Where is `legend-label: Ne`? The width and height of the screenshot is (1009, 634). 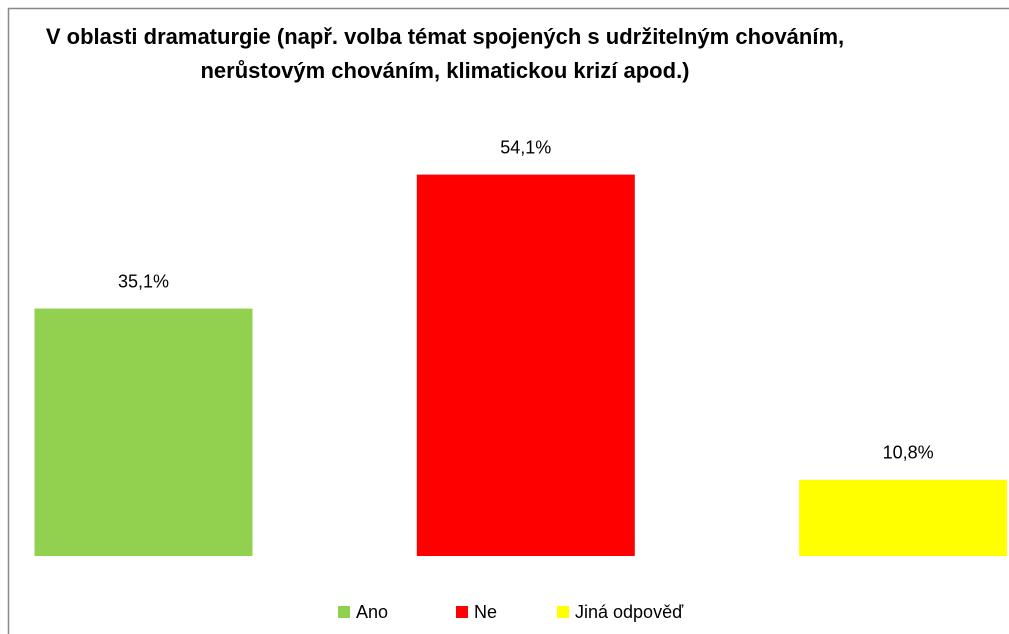 legend-label: Ne is located at coordinates (485, 612).